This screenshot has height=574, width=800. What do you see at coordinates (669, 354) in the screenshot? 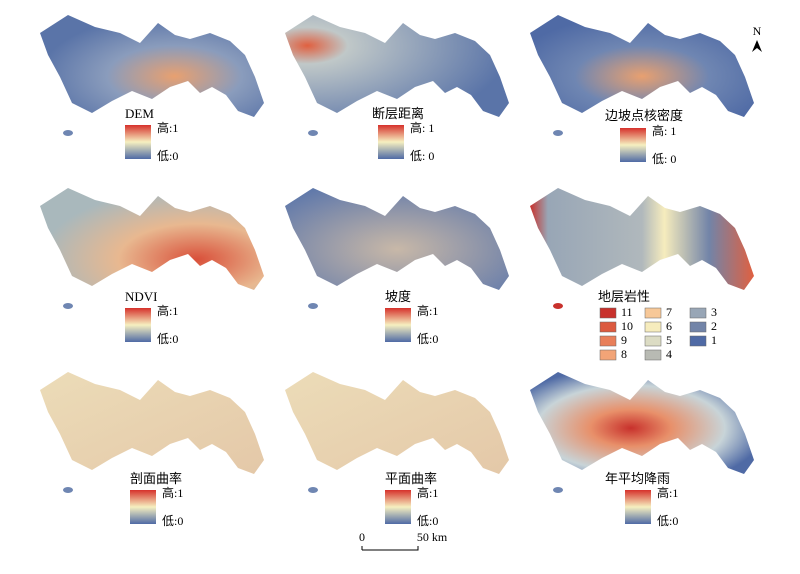
I see `legend-label: 4` at bounding box center [669, 354].